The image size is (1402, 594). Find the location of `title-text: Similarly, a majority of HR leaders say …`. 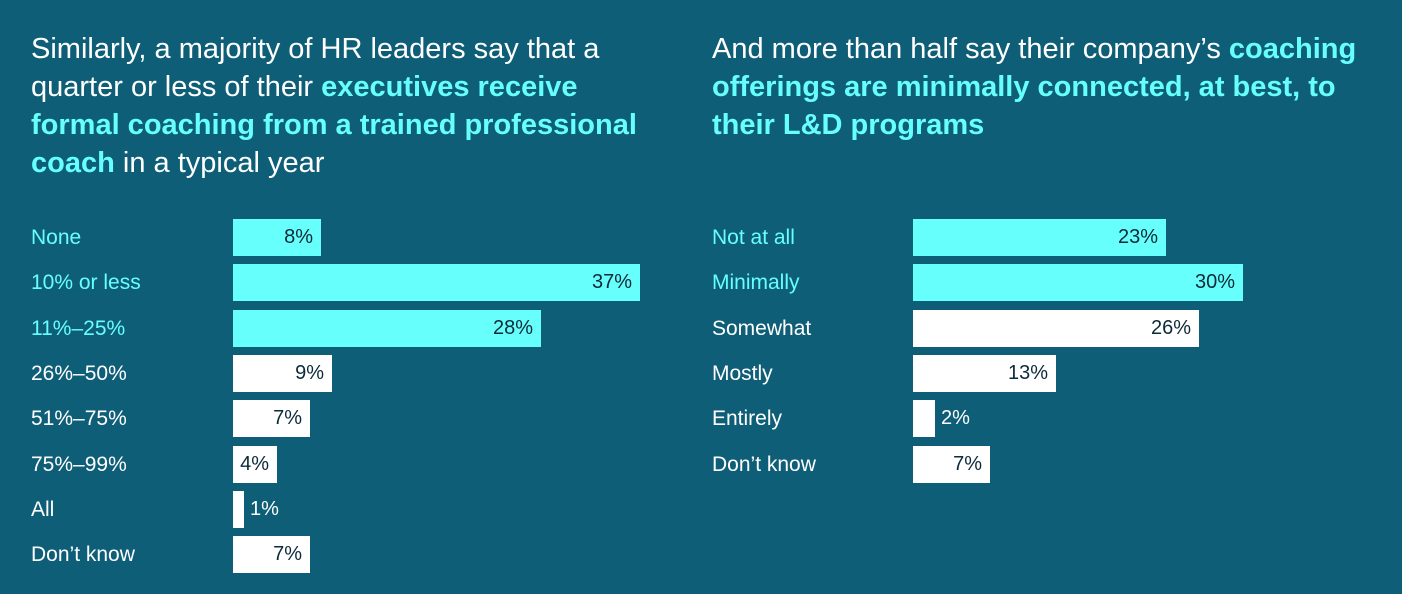

title-text: Similarly, a majority of HR leaders say … is located at coordinates (315, 68).